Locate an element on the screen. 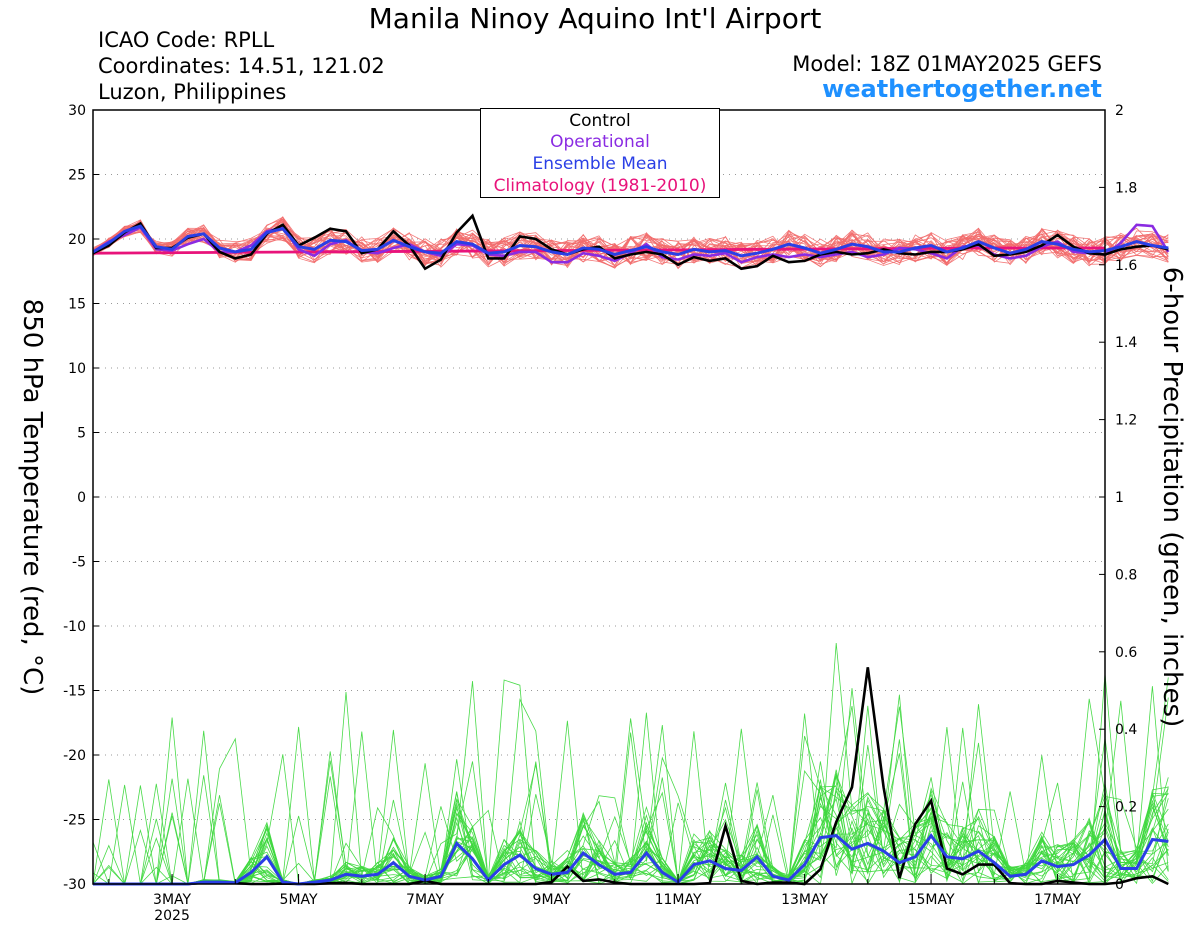 The height and width of the screenshot is (927, 1200). x-tick-label: 11MAY is located at coordinates (678, 900).